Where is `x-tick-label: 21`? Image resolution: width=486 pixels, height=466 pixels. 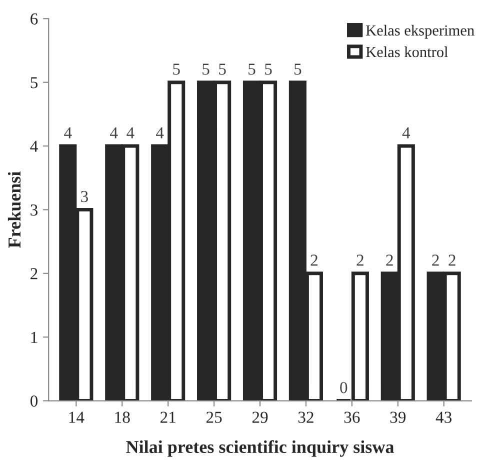 x-tick-label: 21 is located at coordinates (168, 417).